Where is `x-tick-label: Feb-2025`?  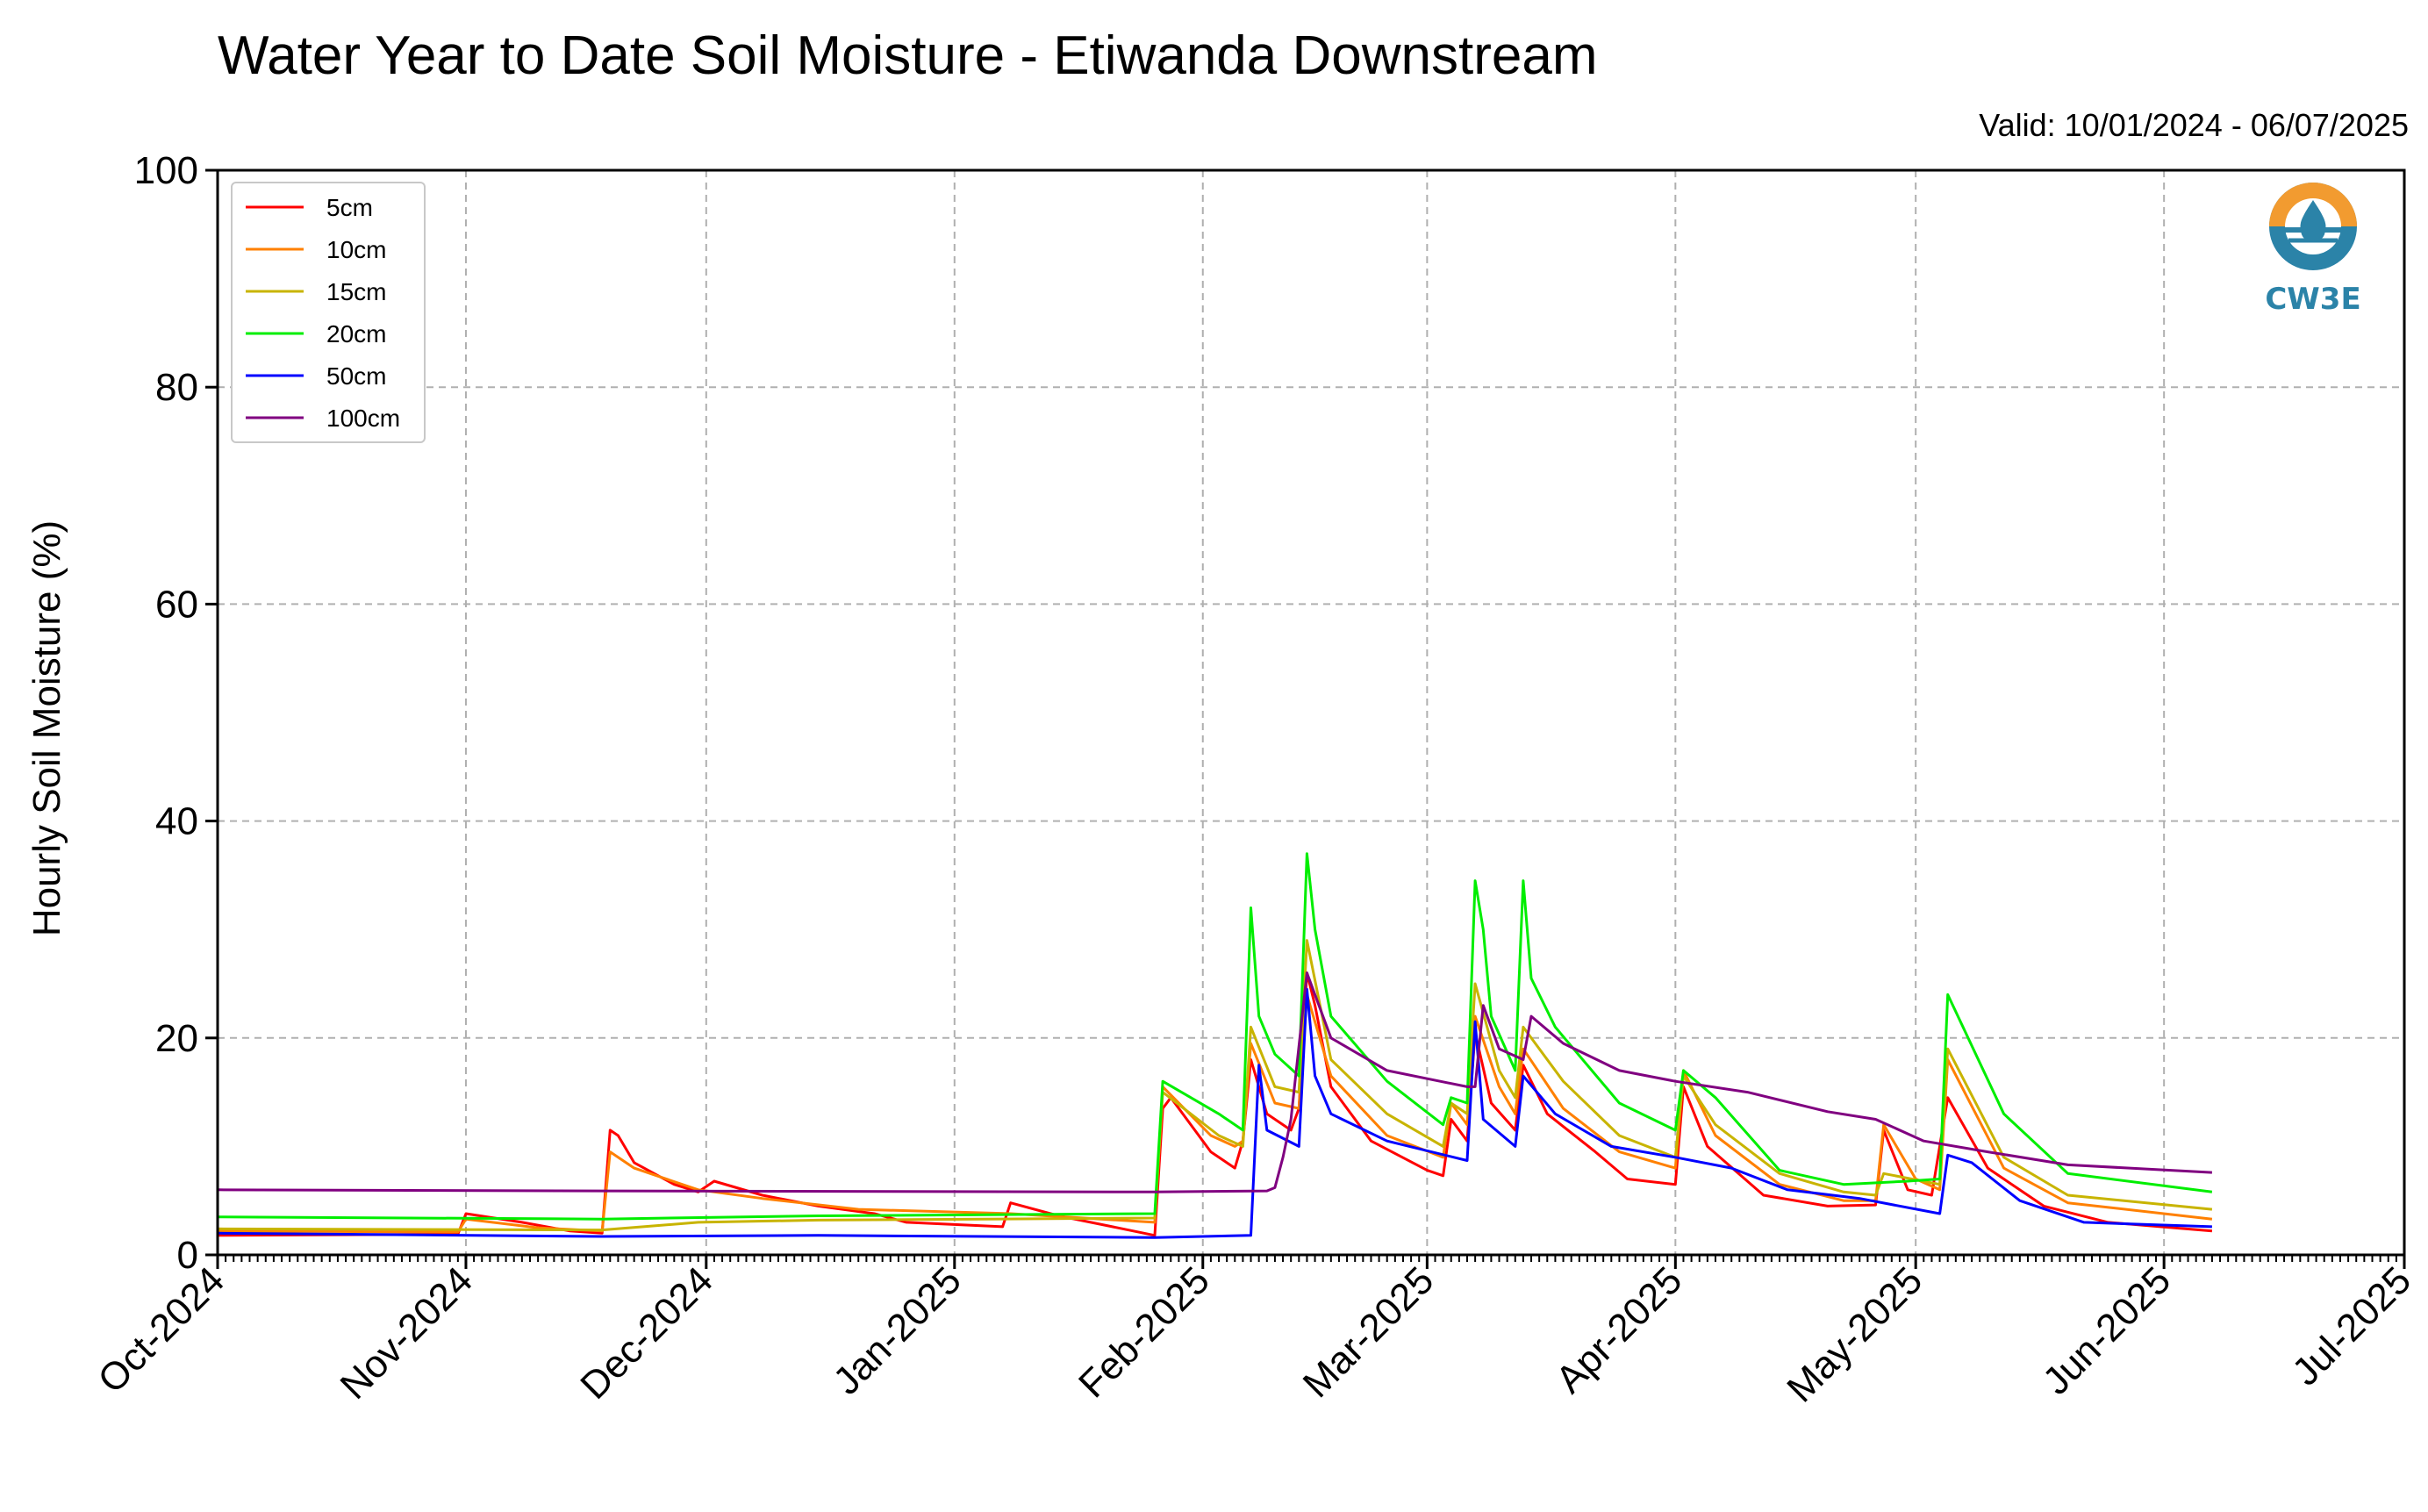 x-tick-label: Feb-2025 is located at coordinates (1144, 1332).